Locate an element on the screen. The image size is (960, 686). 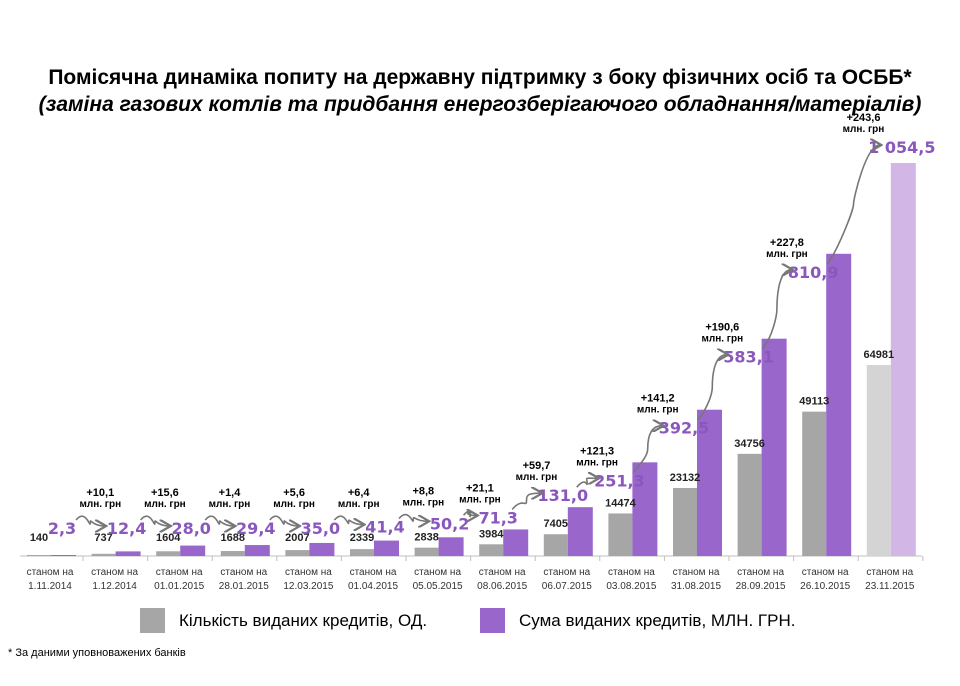
footnote: * За даними уповноважених банків is located at coordinates (97, 653).